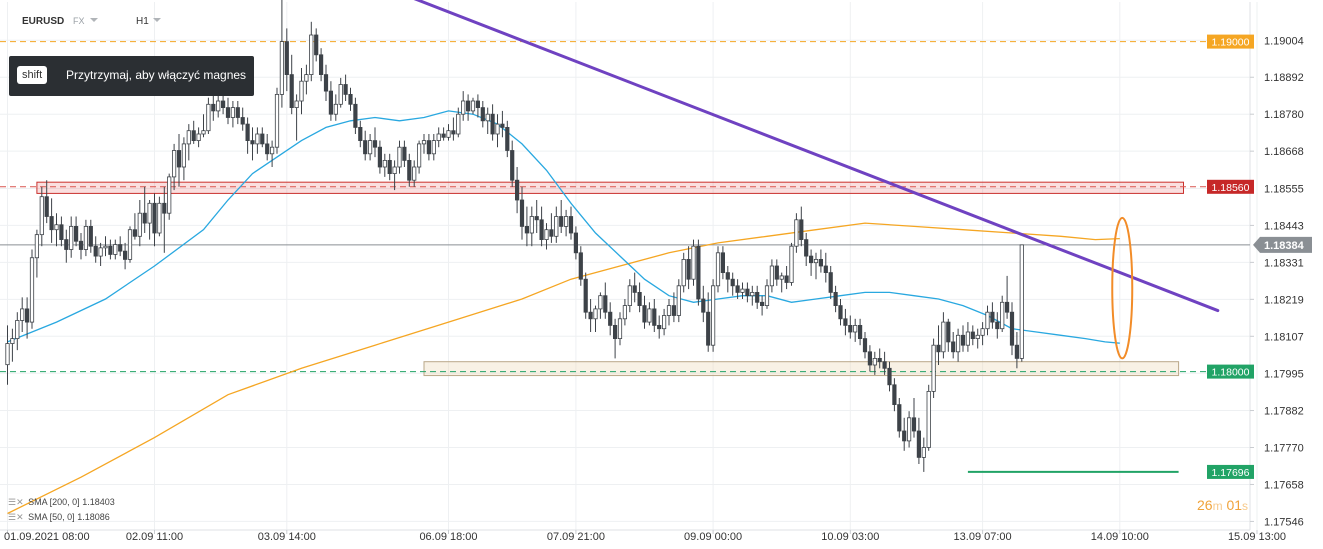 This screenshot has width=1323, height=549. Describe the element at coordinates (157, 20) in the screenshot. I see `timeframe-dropdown-icon` at that location.